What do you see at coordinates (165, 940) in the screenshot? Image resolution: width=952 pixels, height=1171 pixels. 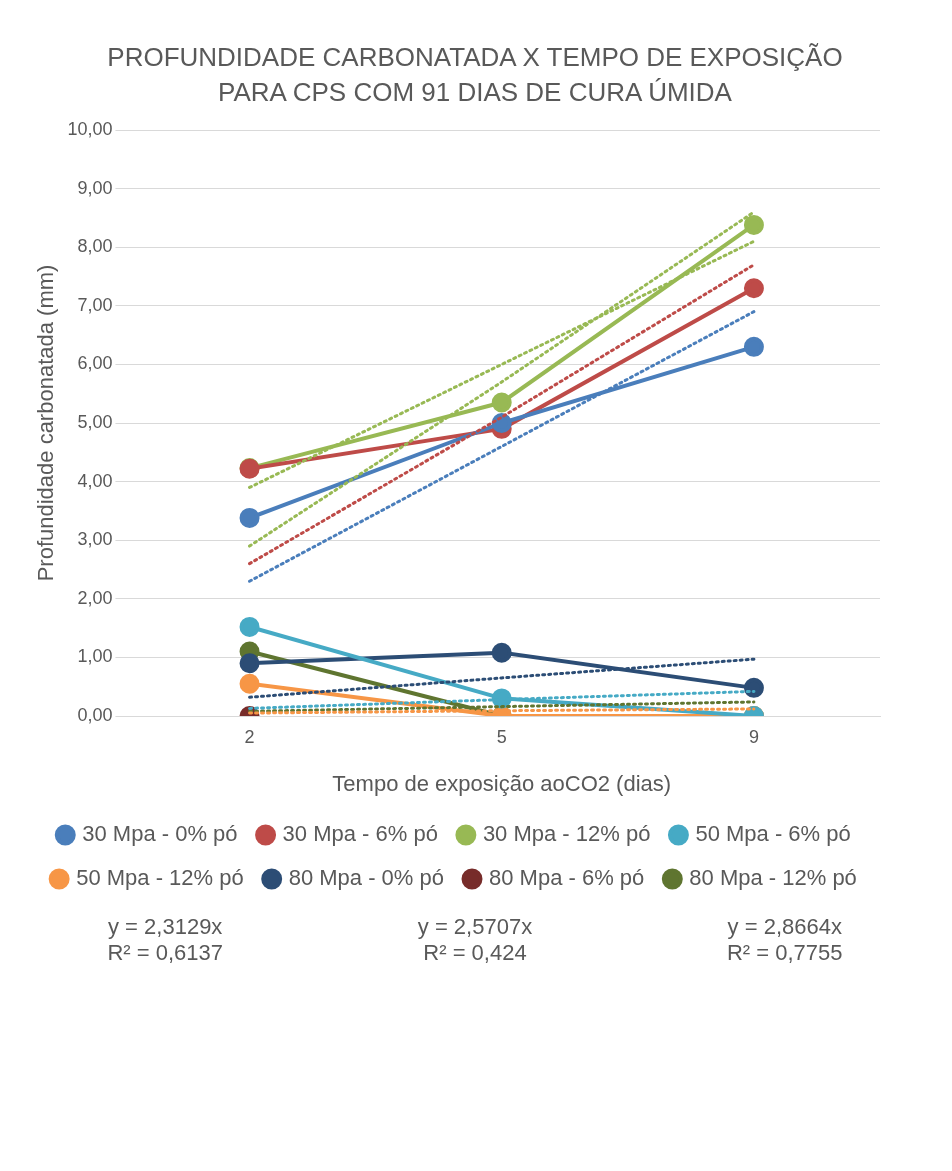 I see `text: y = 2,3129x R² = 0,6137` at bounding box center [165, 940].